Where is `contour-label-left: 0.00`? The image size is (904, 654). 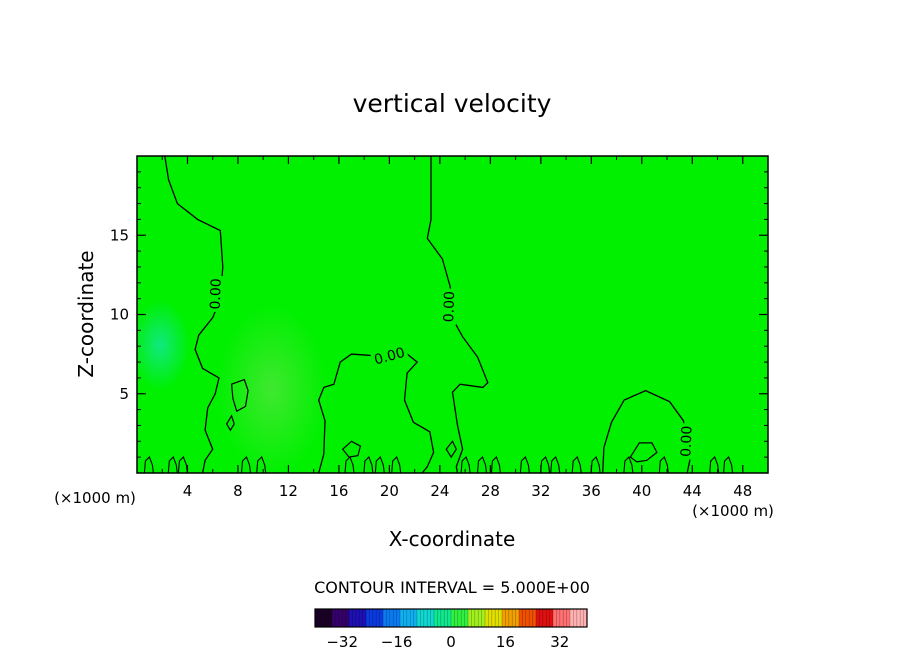
contour-label-left: 0.00 is located at coordinates (216, 294).